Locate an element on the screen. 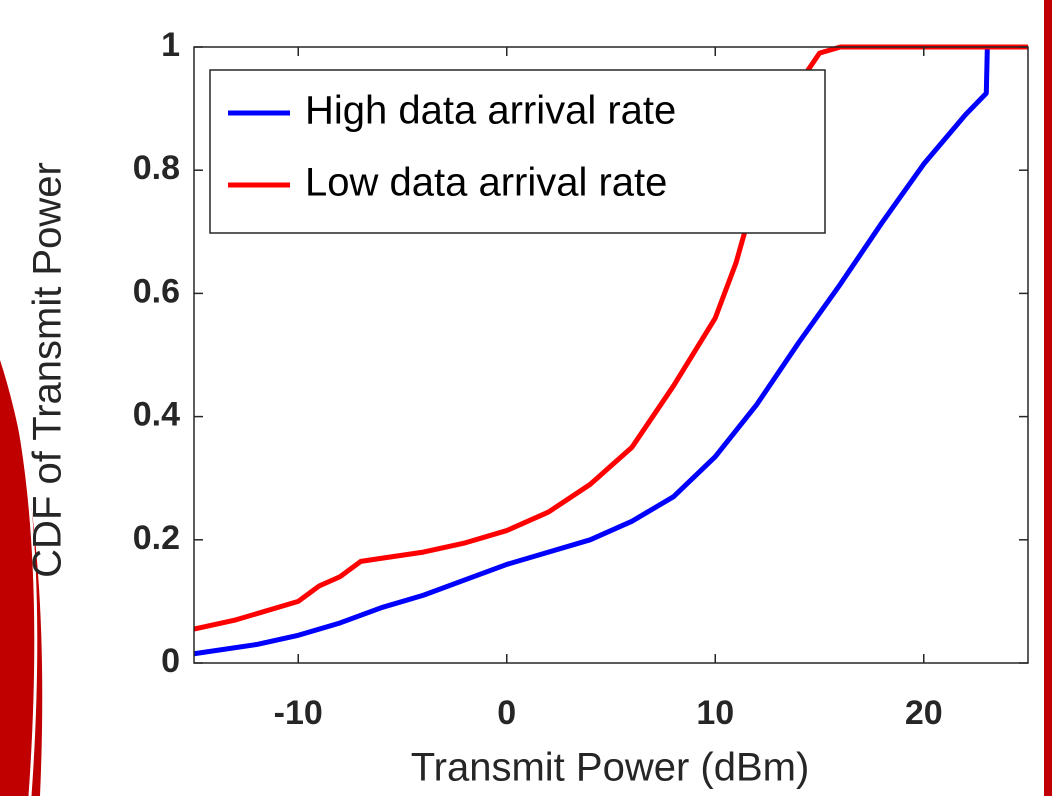 The height and width of the screenshot is (796, 1052). x-axis-label: Transmit Power (dBm) is located at coordinates (610, 768).